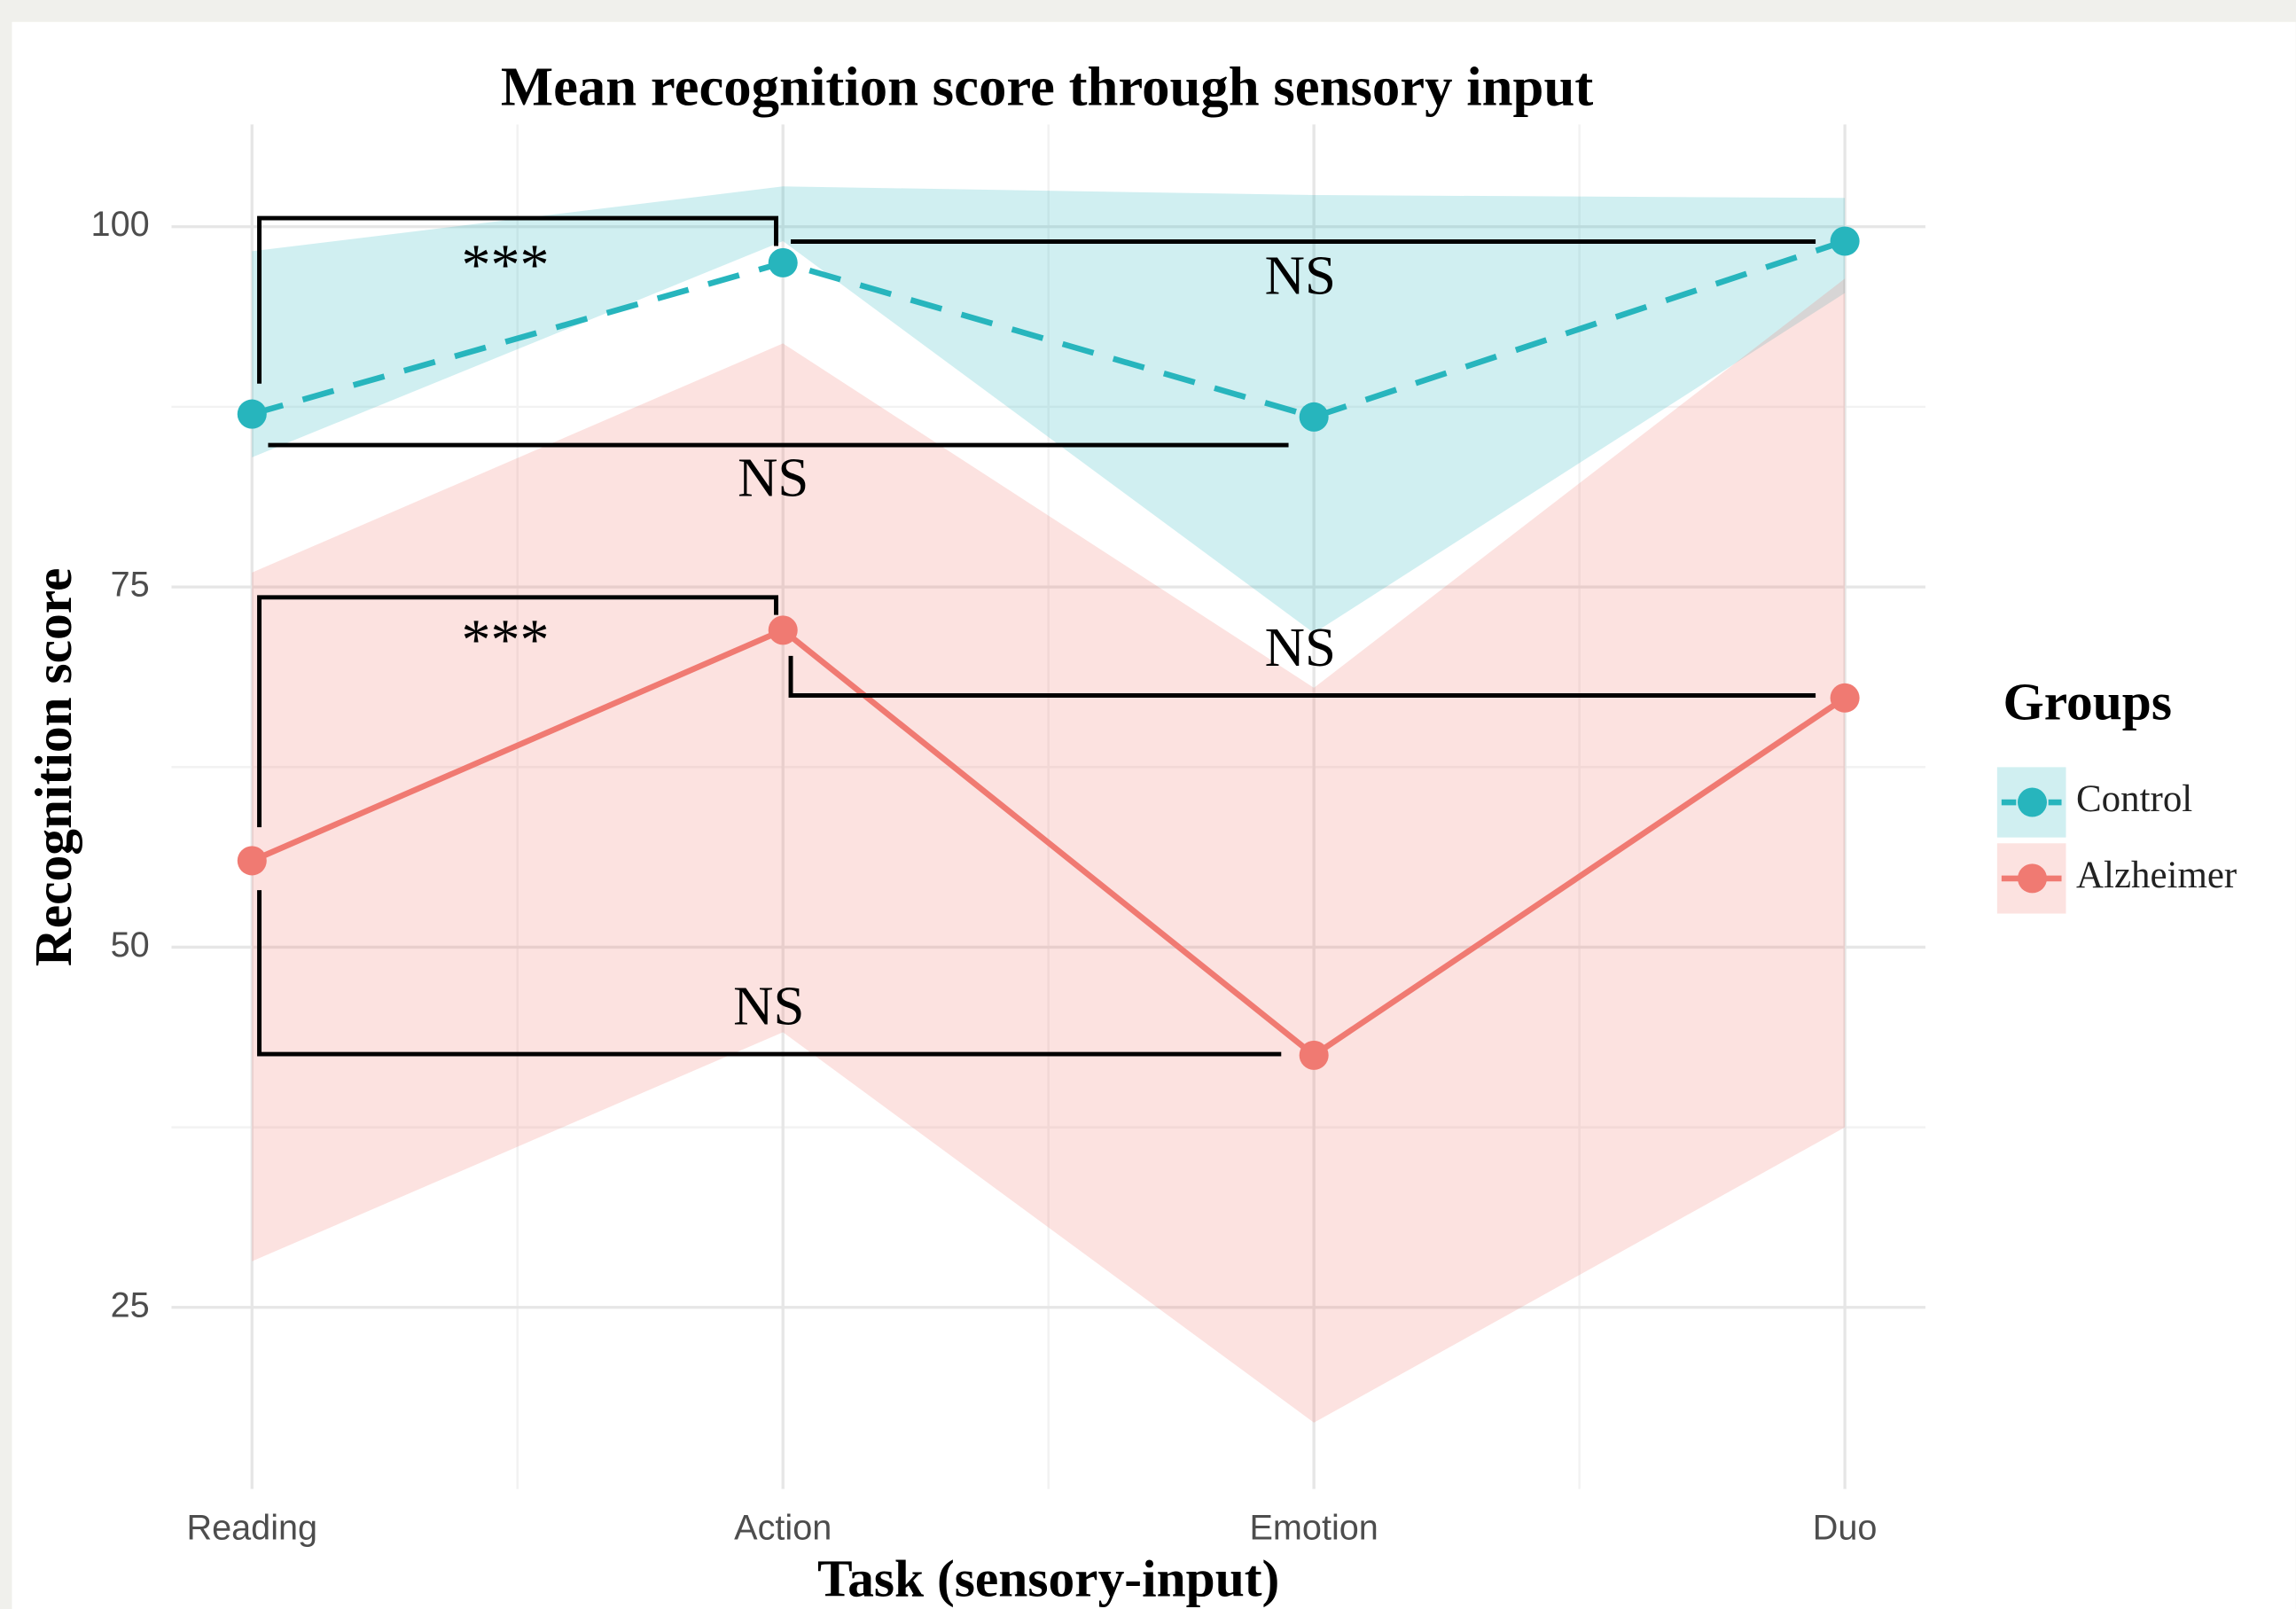 The image size is (2296, 1609). Describe the element at coordinates (251, 1527) in the screenshot. I see `x-tick-label: Reading` at that location.